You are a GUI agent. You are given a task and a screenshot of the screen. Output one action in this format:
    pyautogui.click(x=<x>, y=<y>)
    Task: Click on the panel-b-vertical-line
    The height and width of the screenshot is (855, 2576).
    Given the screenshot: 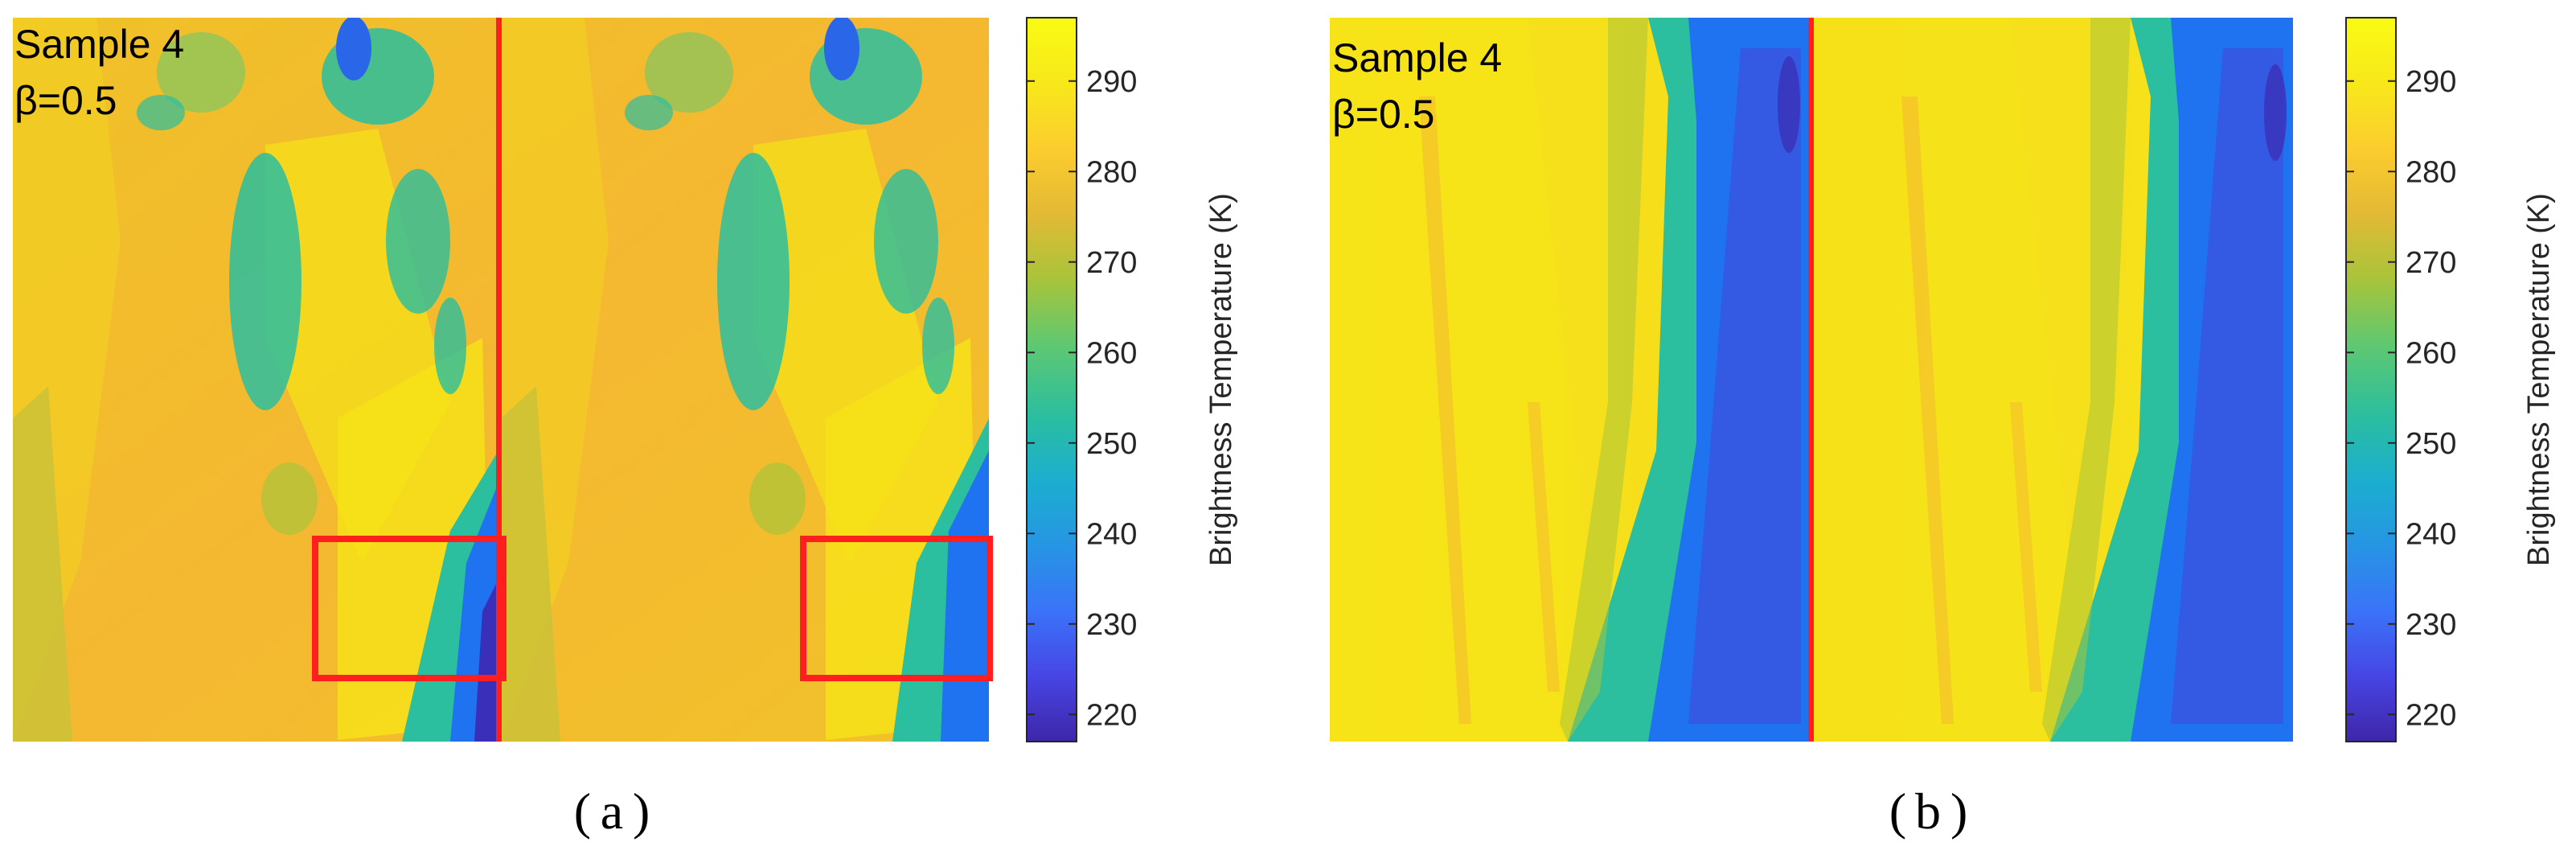 What is the action you would take?
    pyautogui.click(x=1811, y=380)
    